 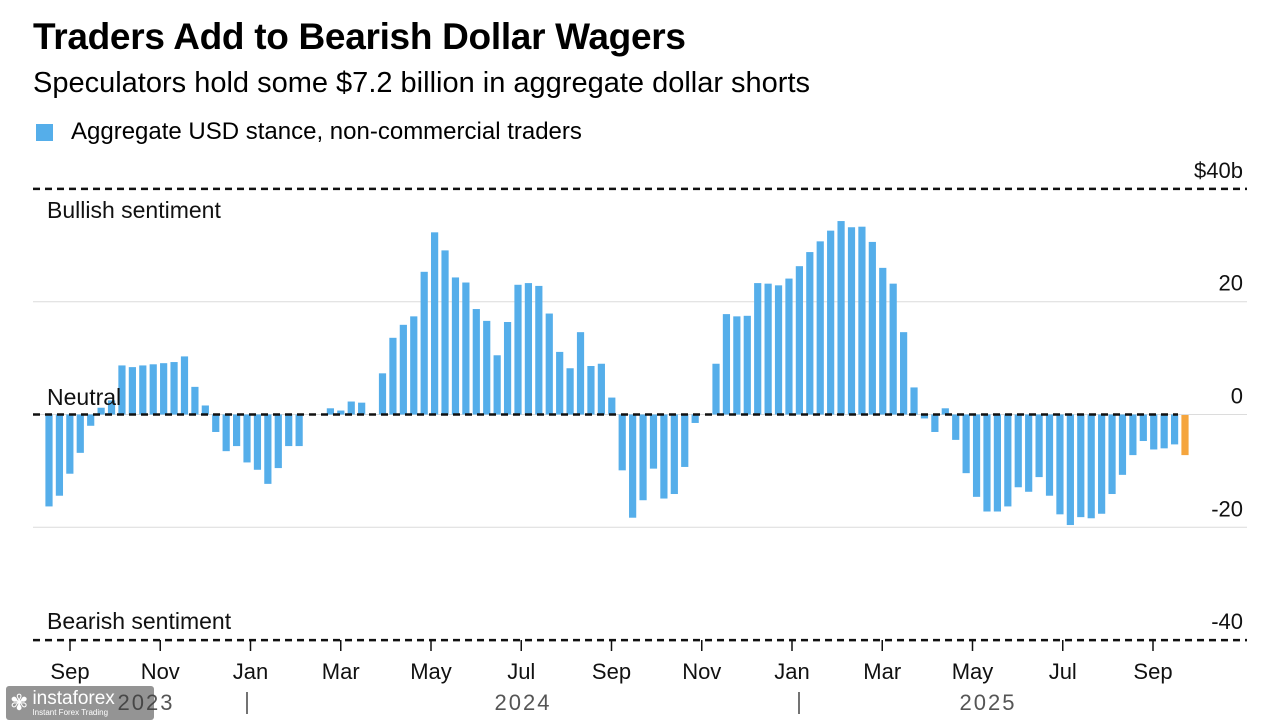 I want to click on x-tick-label: Jul, so click(x=521, y=671).